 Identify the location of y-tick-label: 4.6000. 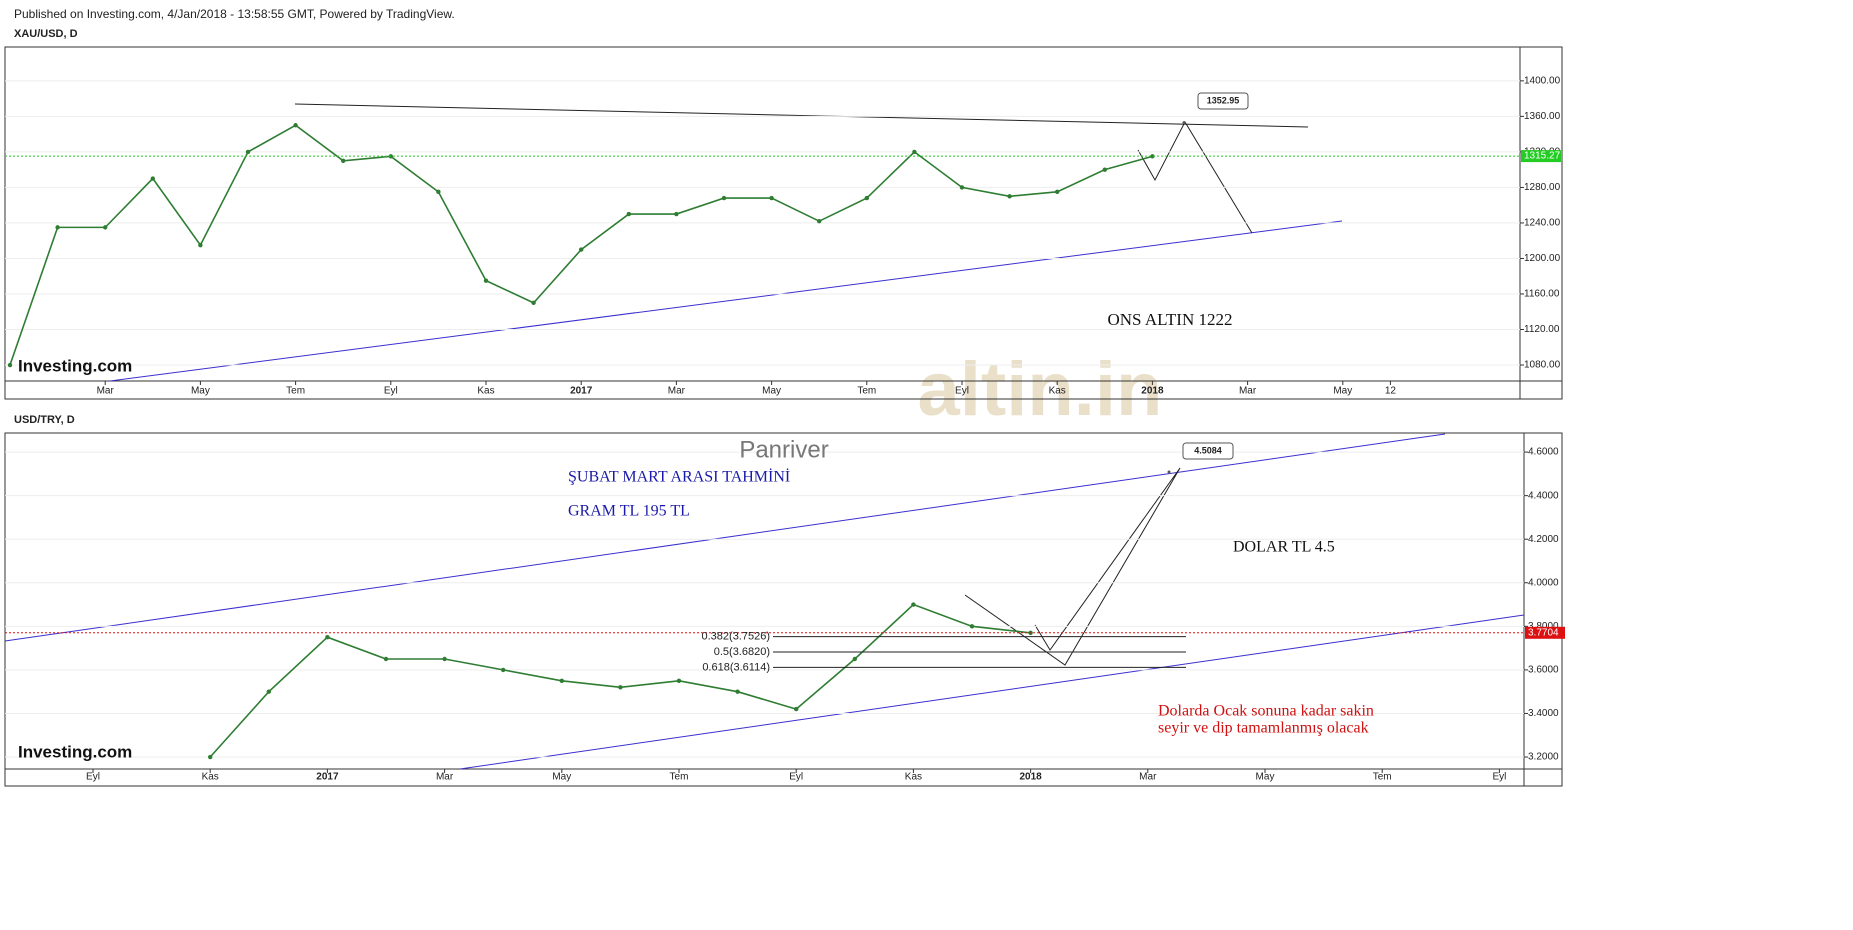
(1543, 452).